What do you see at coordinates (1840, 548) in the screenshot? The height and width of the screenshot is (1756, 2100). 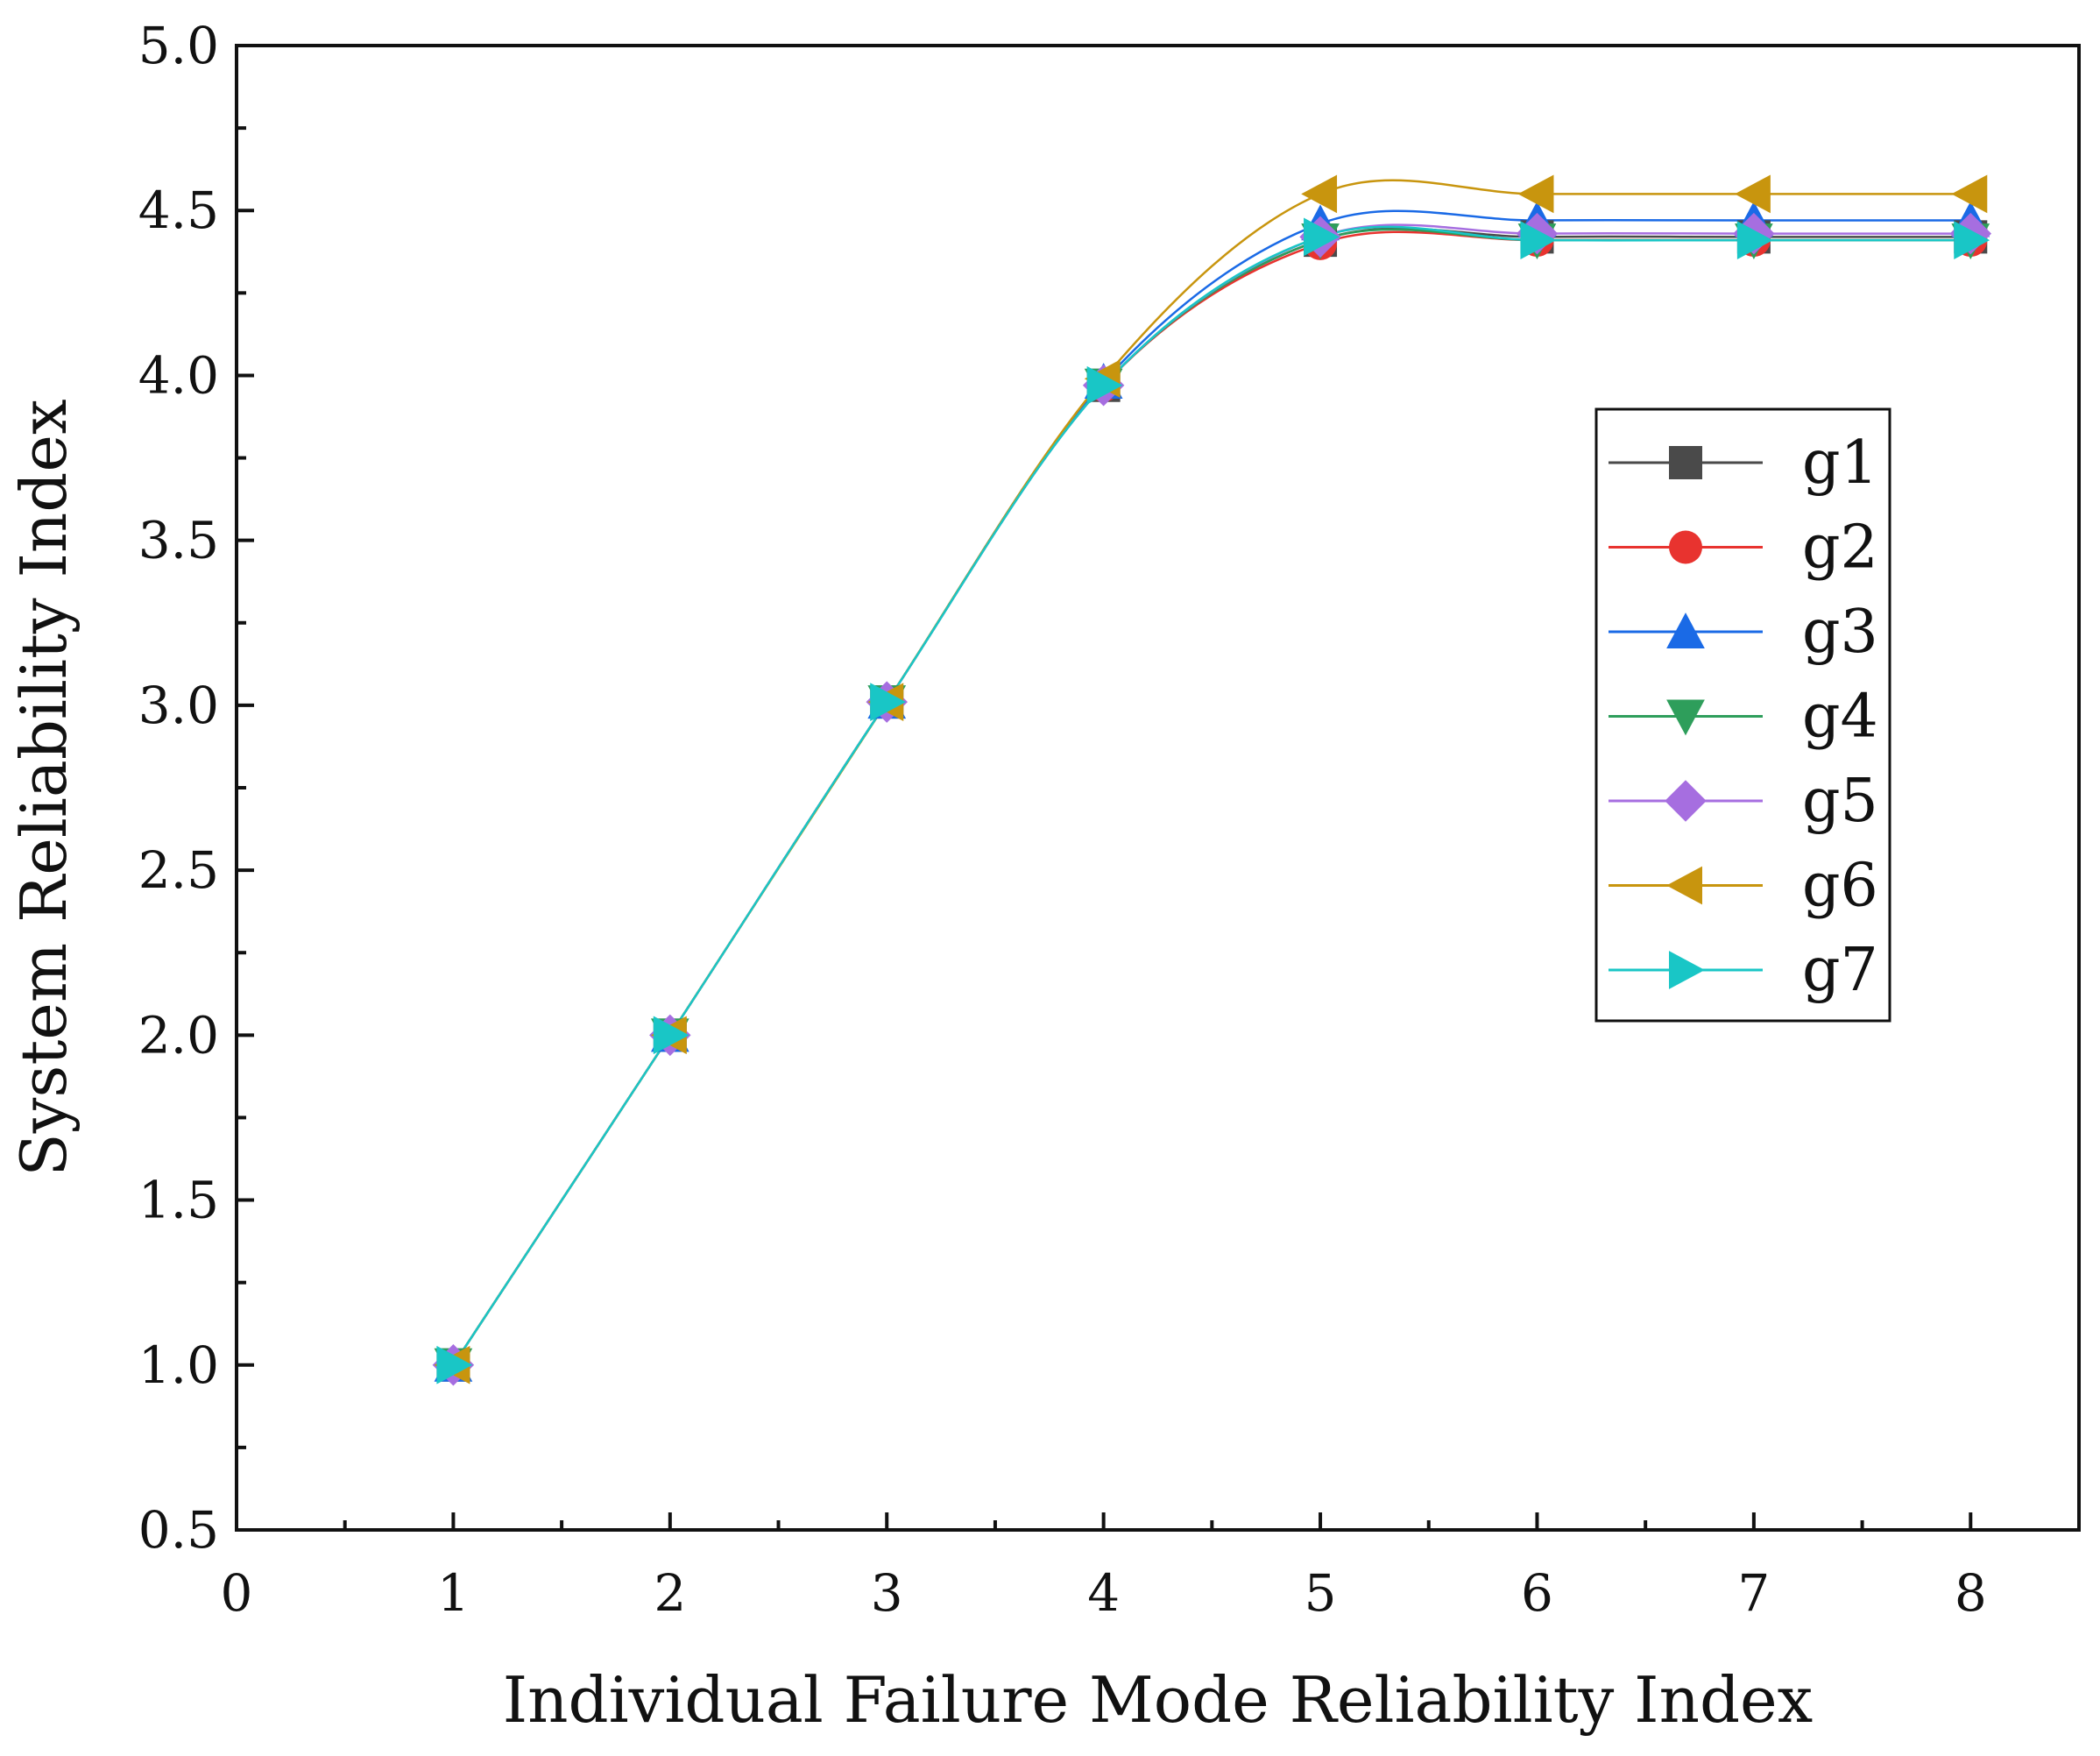 I see `legend-label-g2: g2` at bounding box center [1840, 548].